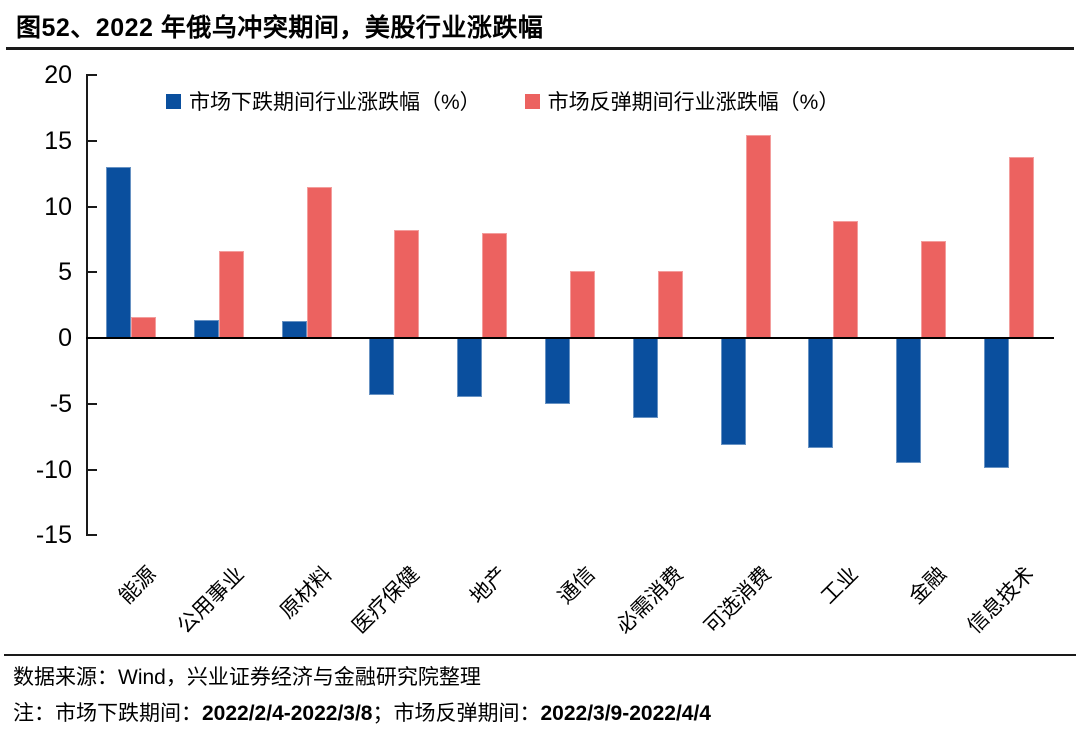 The height and width of the screenshot is (734, 1080). Describe the element at coordinates (58, 75) in the screenshot. I see `y-axis-label: 20` at that location.